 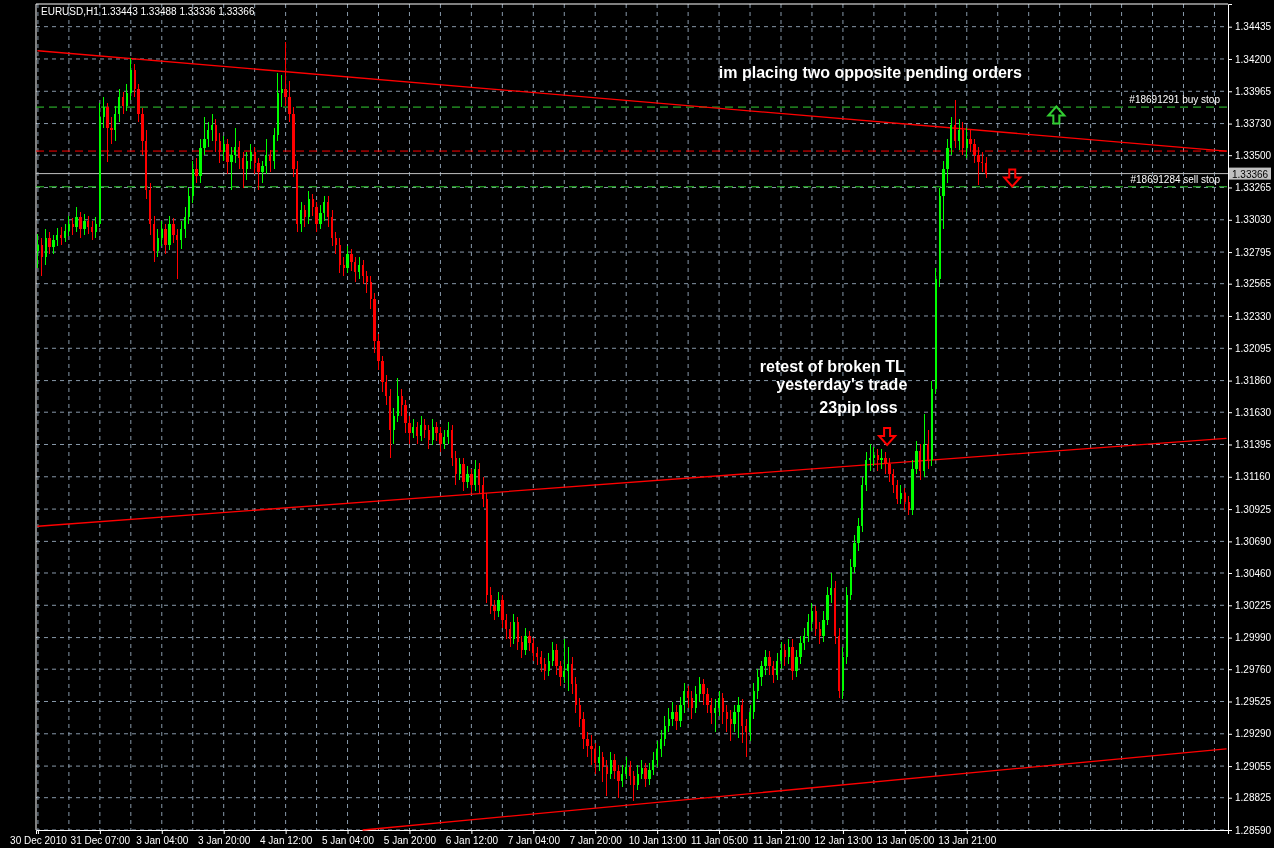 I want to click on x-tick-label: 10 Jan 13:00, so click(x=658, y=841).